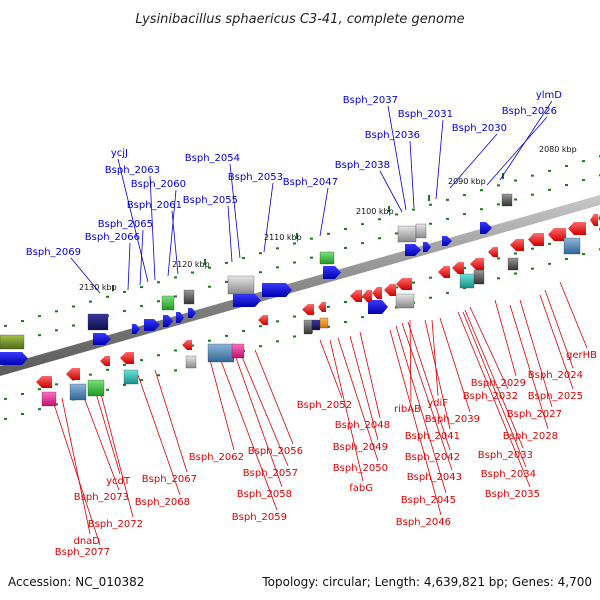 Image resolution: width=600 pixels, height=600 pixels. I want to click on tick-label: 2080 kbp, so click(558, 149).